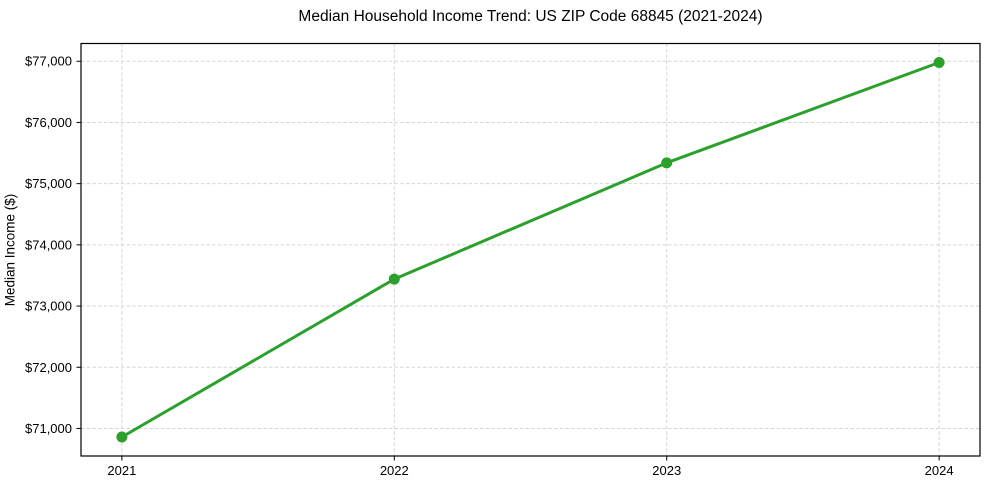 Image resolution: width=989 pixels, height=490 pixels. Describe the element at coordinates (48, 306) in the screenshot. I see `y-tick-label: $73,000` at that location.